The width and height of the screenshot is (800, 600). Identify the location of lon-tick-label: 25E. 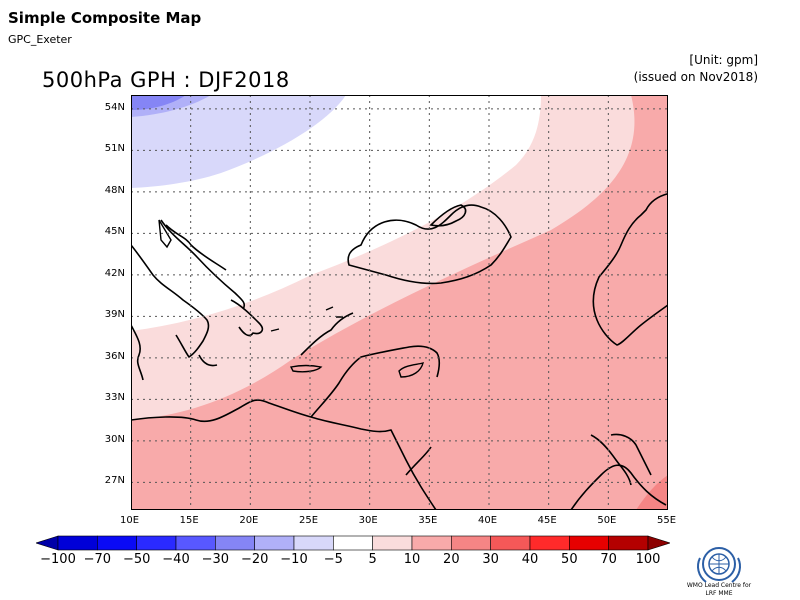
(309, 520).